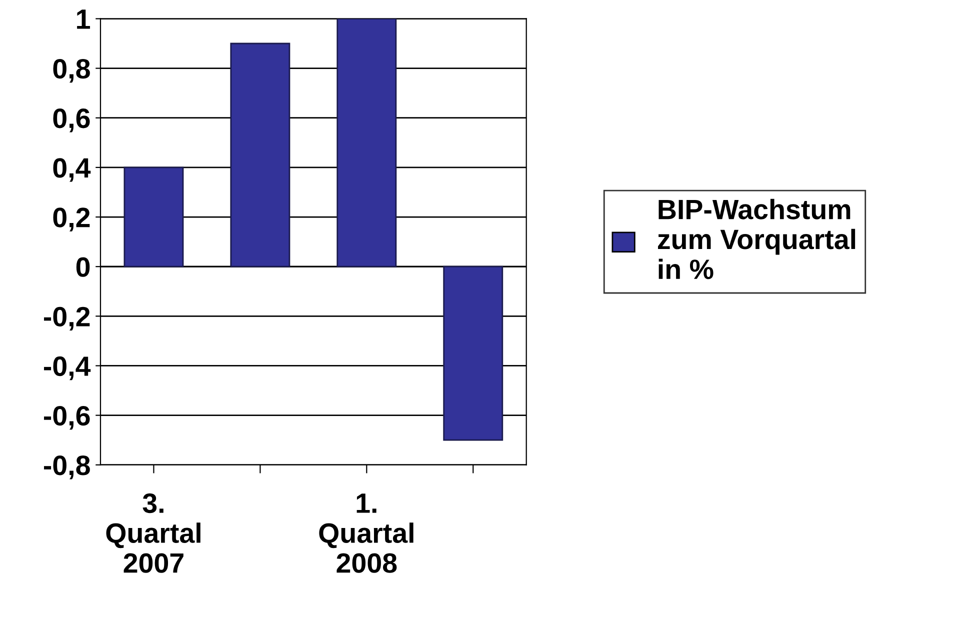  Describe the element at coordinates (67, 418) in the screenshot. I see `y-tick-label: -0,6` at that location.